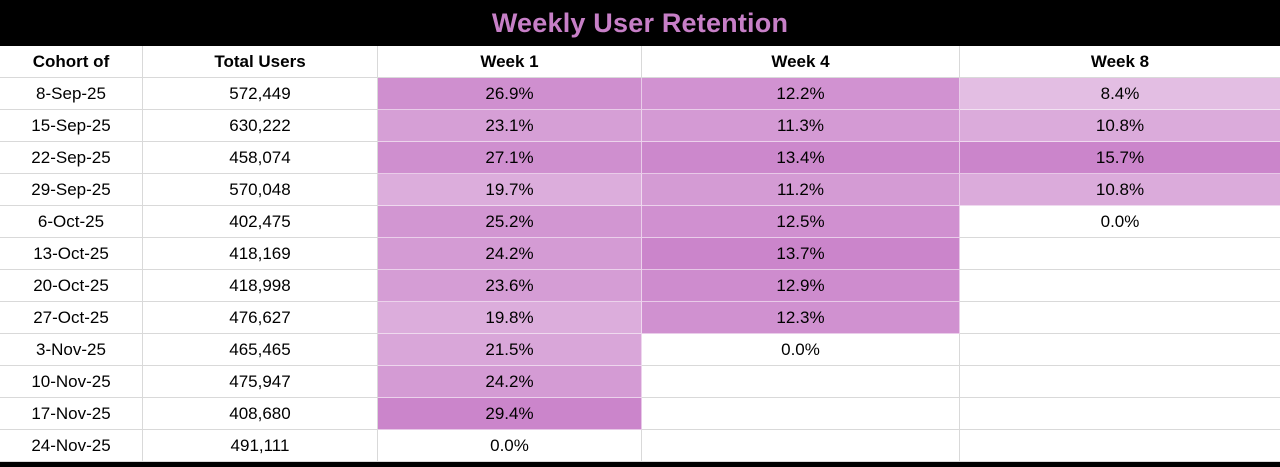 This screenshot has height=467, width=1280. I want to click on table-title: Weekly User Retention, so click(640, 22).